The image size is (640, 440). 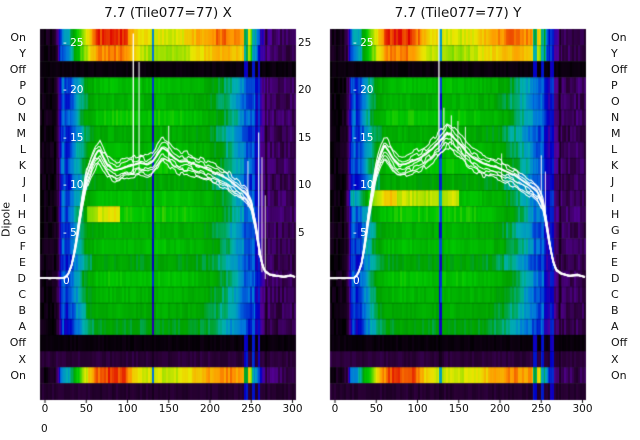 I want to click on db-tick-label-gap: 25, so click(x=305, y=42).